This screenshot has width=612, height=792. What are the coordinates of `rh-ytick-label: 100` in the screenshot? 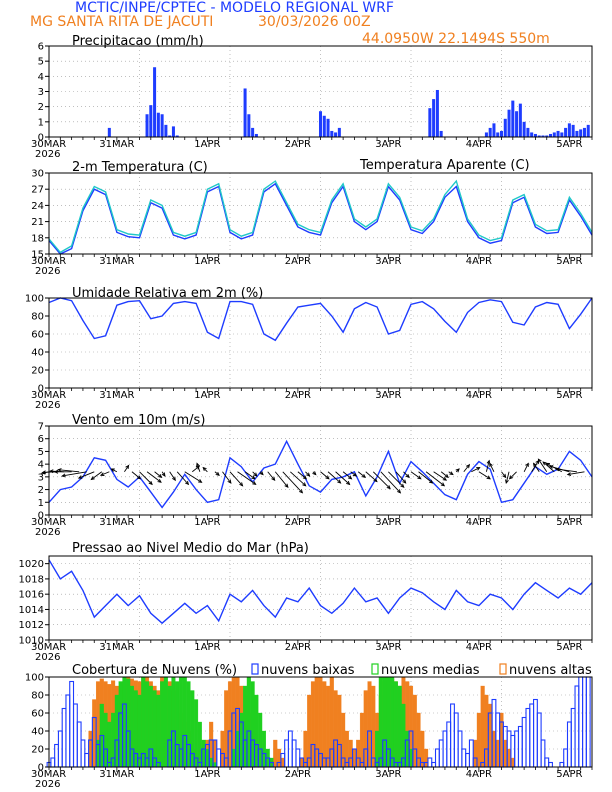 It's located at (34, 299).